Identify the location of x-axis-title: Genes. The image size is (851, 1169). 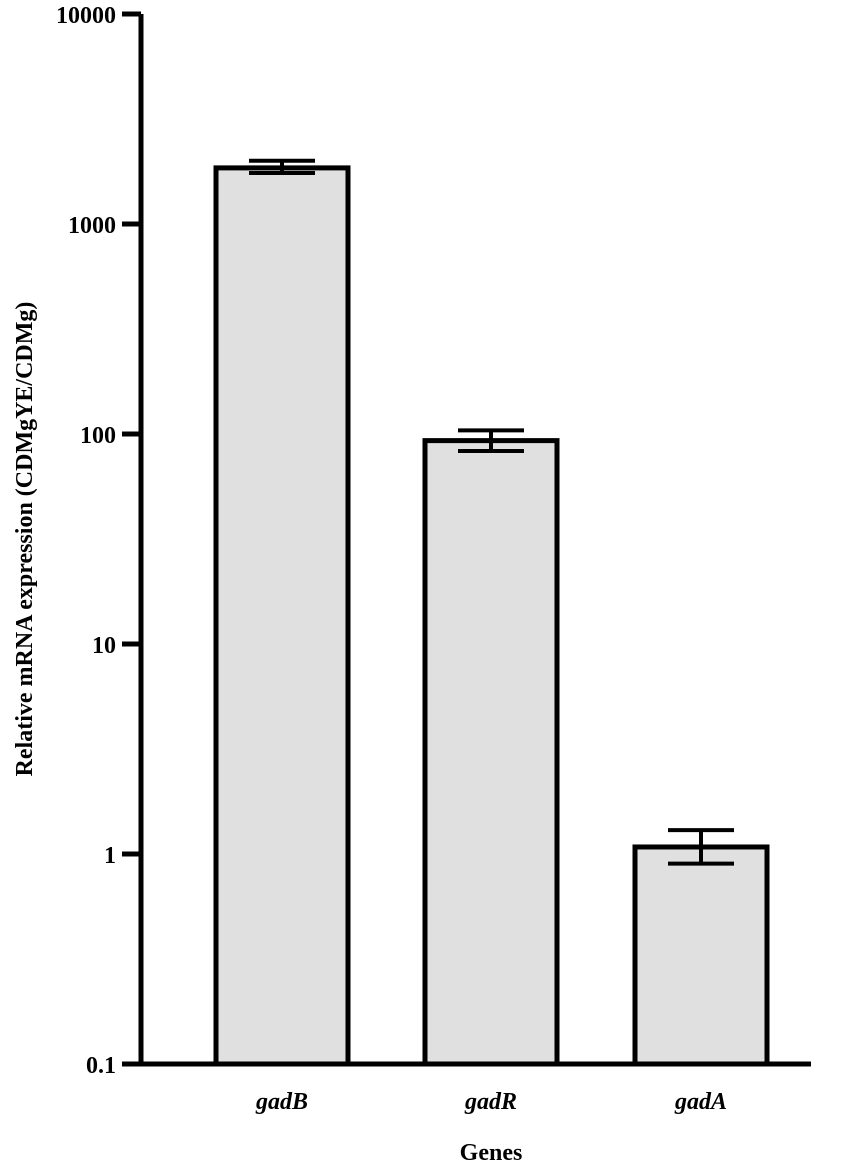
(491, 1153).